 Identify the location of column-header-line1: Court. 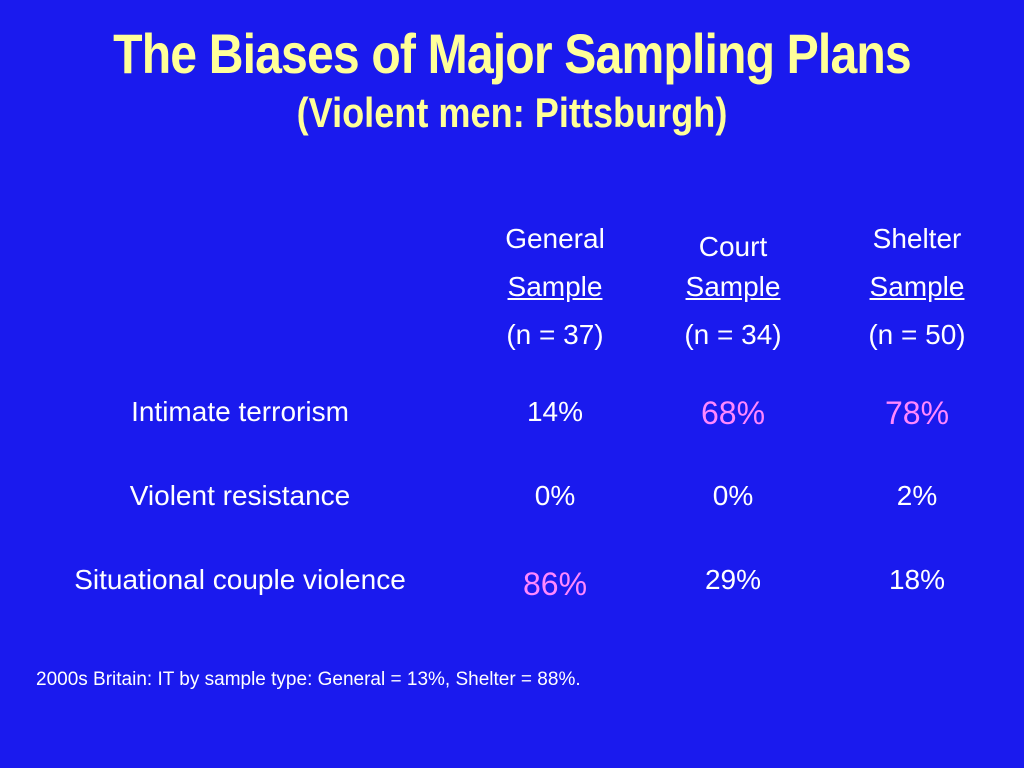
(733, 246).